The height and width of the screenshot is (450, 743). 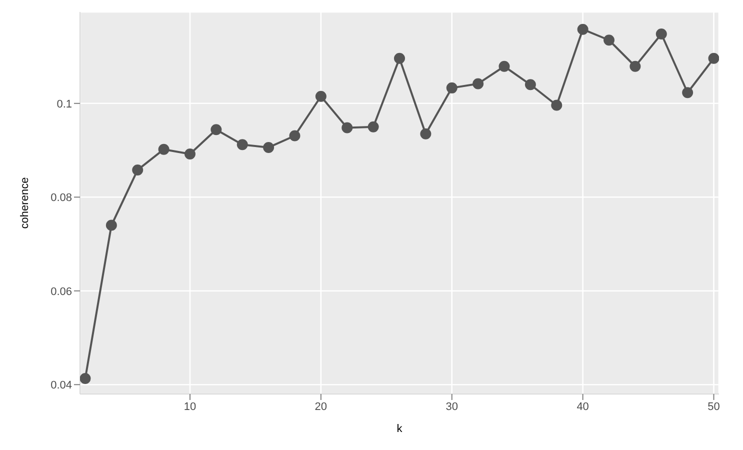 I want to click on x-tick-label: 30, so click(x=452, y=406).